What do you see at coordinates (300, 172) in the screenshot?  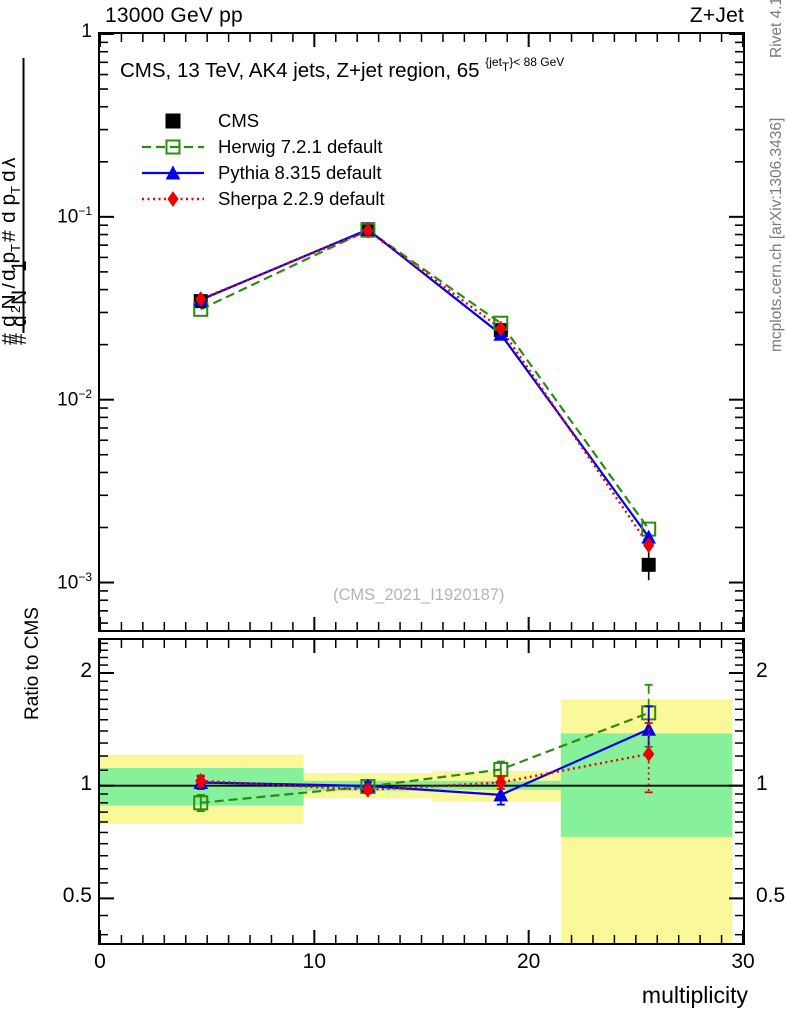 I see `legend-label: Pythia 8.315 default` at bounding box center [300, 172].